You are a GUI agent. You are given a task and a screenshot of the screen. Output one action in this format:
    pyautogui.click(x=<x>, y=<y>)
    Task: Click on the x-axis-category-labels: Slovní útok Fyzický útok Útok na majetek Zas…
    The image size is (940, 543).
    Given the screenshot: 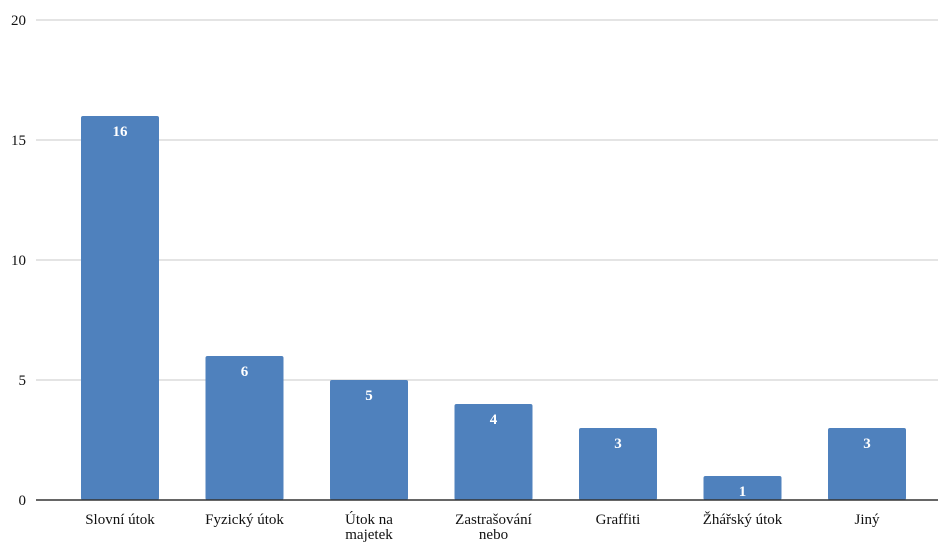 What is the action you would take?
    pyautogui.click(x=482, y=527)
    